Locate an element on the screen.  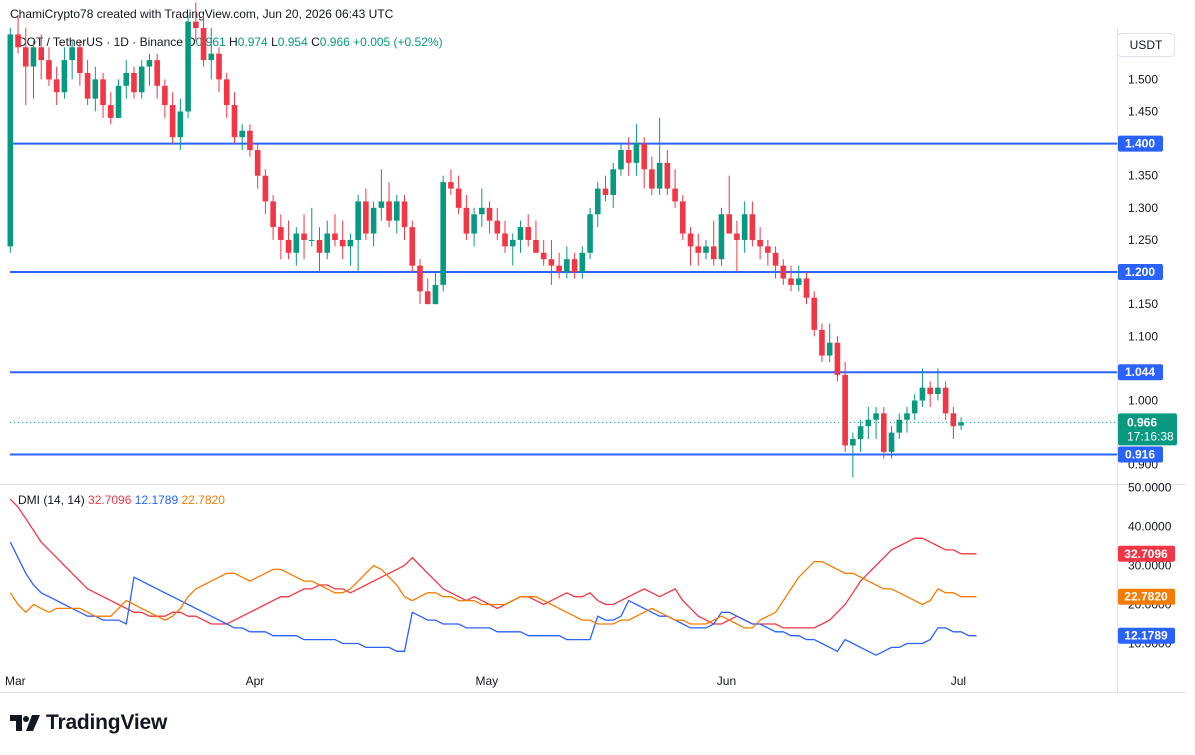
level-label: 1.400 is located at coordinates (1140, 144).